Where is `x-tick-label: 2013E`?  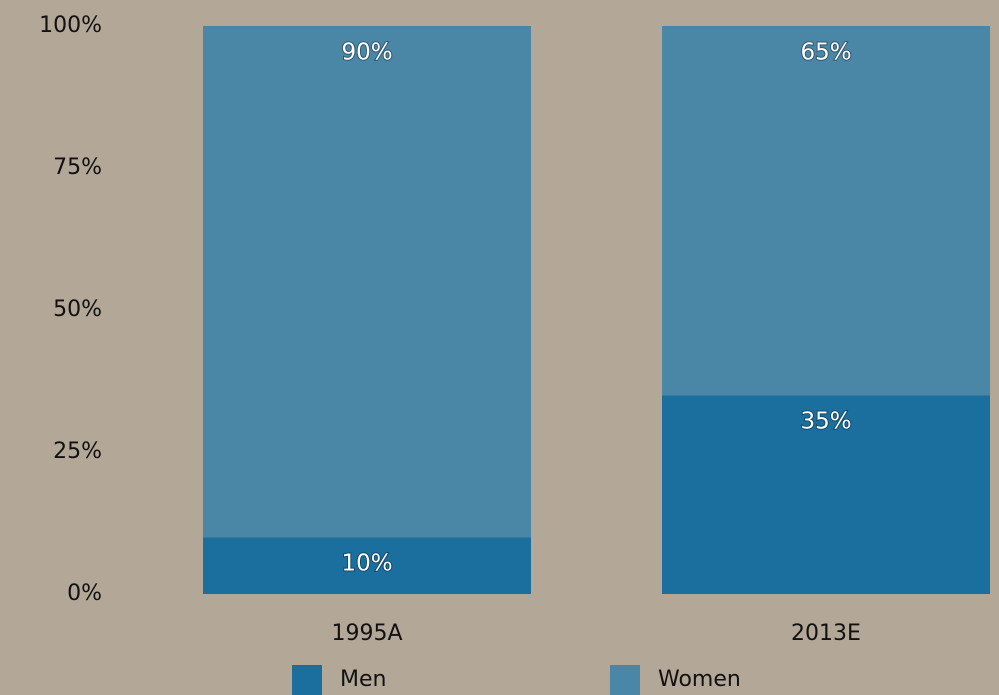
x-tick-label: 2013E is located at coordinates (826, 633).